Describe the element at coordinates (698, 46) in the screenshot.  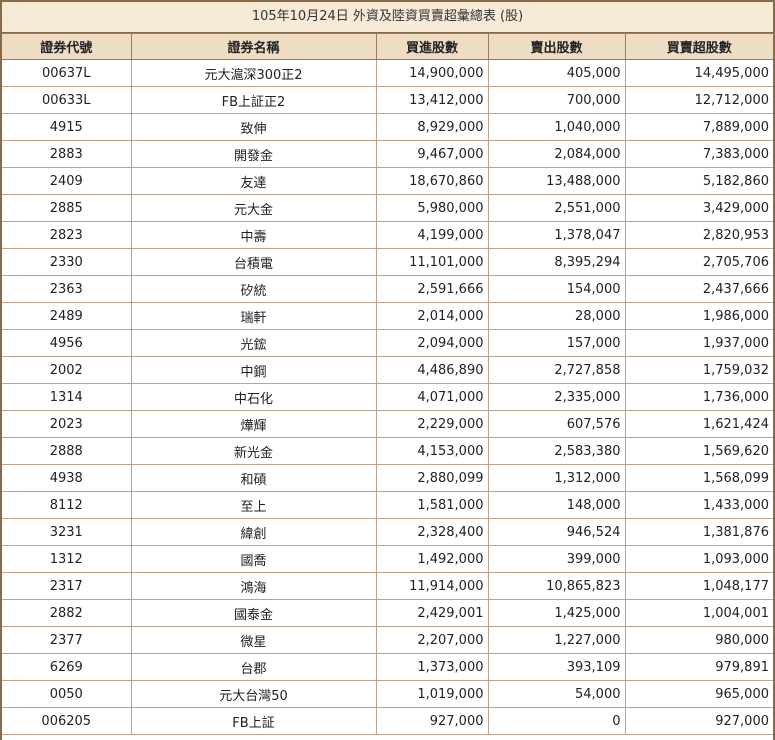
I see `col-header-net: 買賣超股數` at that location.